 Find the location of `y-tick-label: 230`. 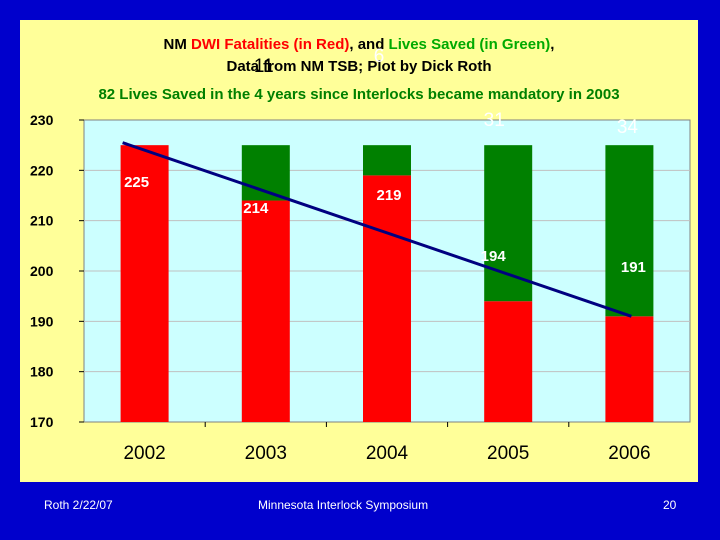

y-tick-label: 230 is located at coordinates (42, 120).